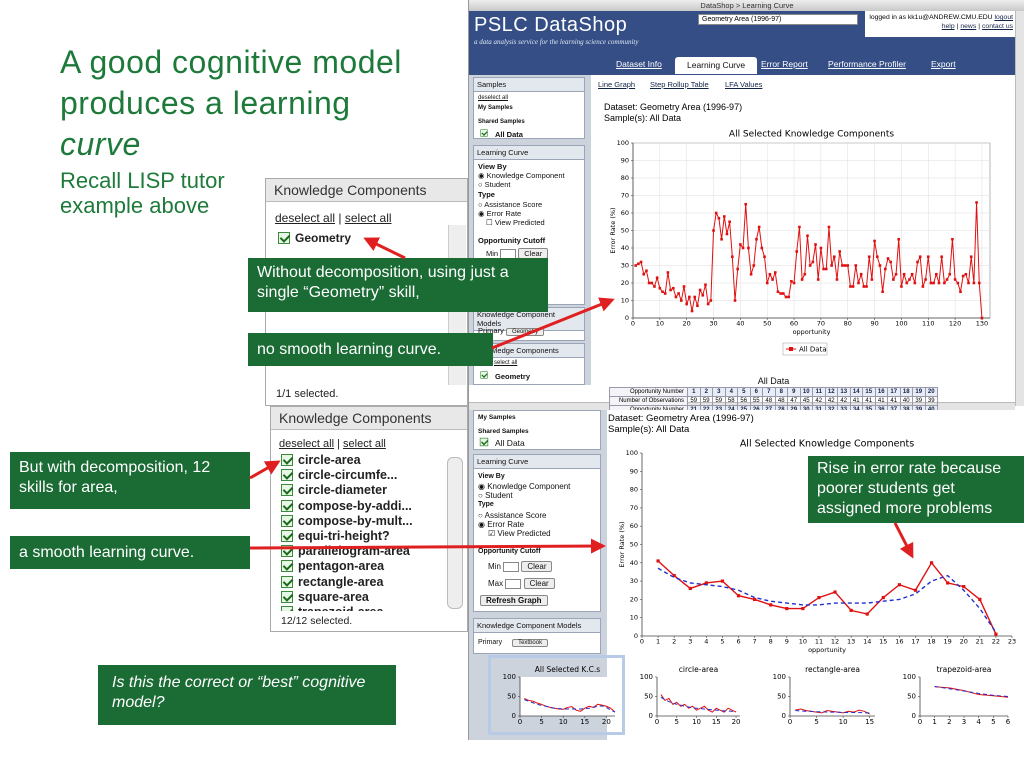  I want to click on x-tick-label: 20, so click(687, 324).